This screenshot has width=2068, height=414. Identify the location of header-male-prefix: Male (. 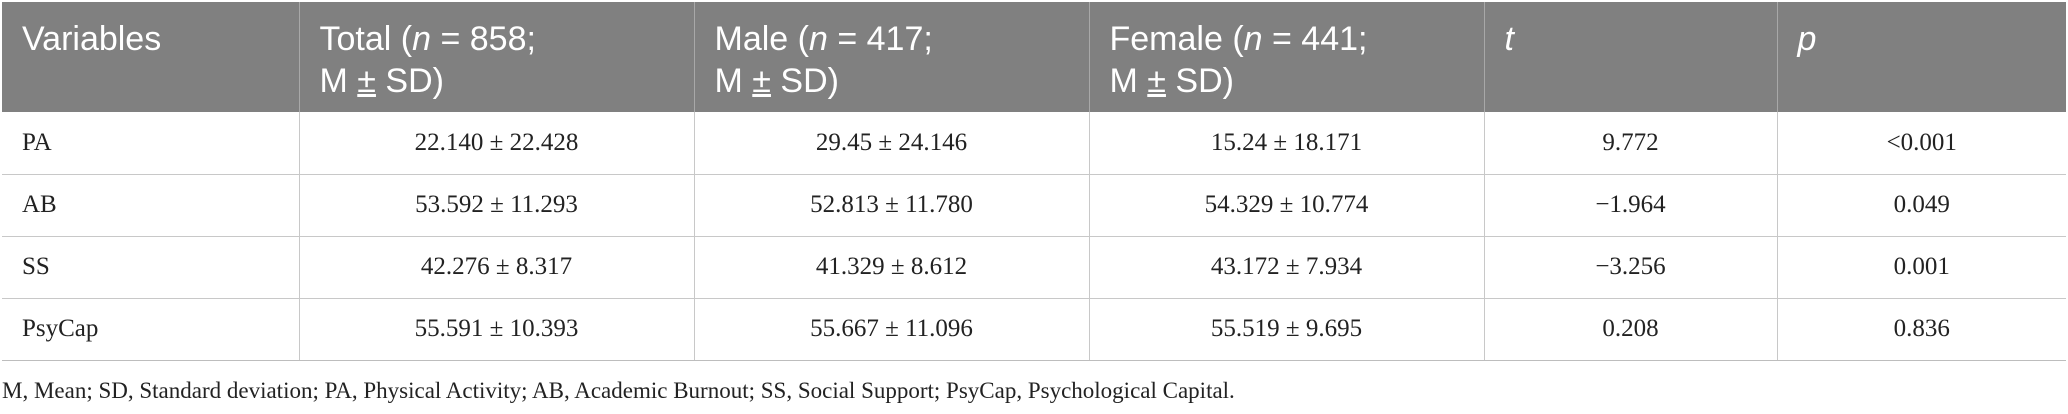
(761, 39).